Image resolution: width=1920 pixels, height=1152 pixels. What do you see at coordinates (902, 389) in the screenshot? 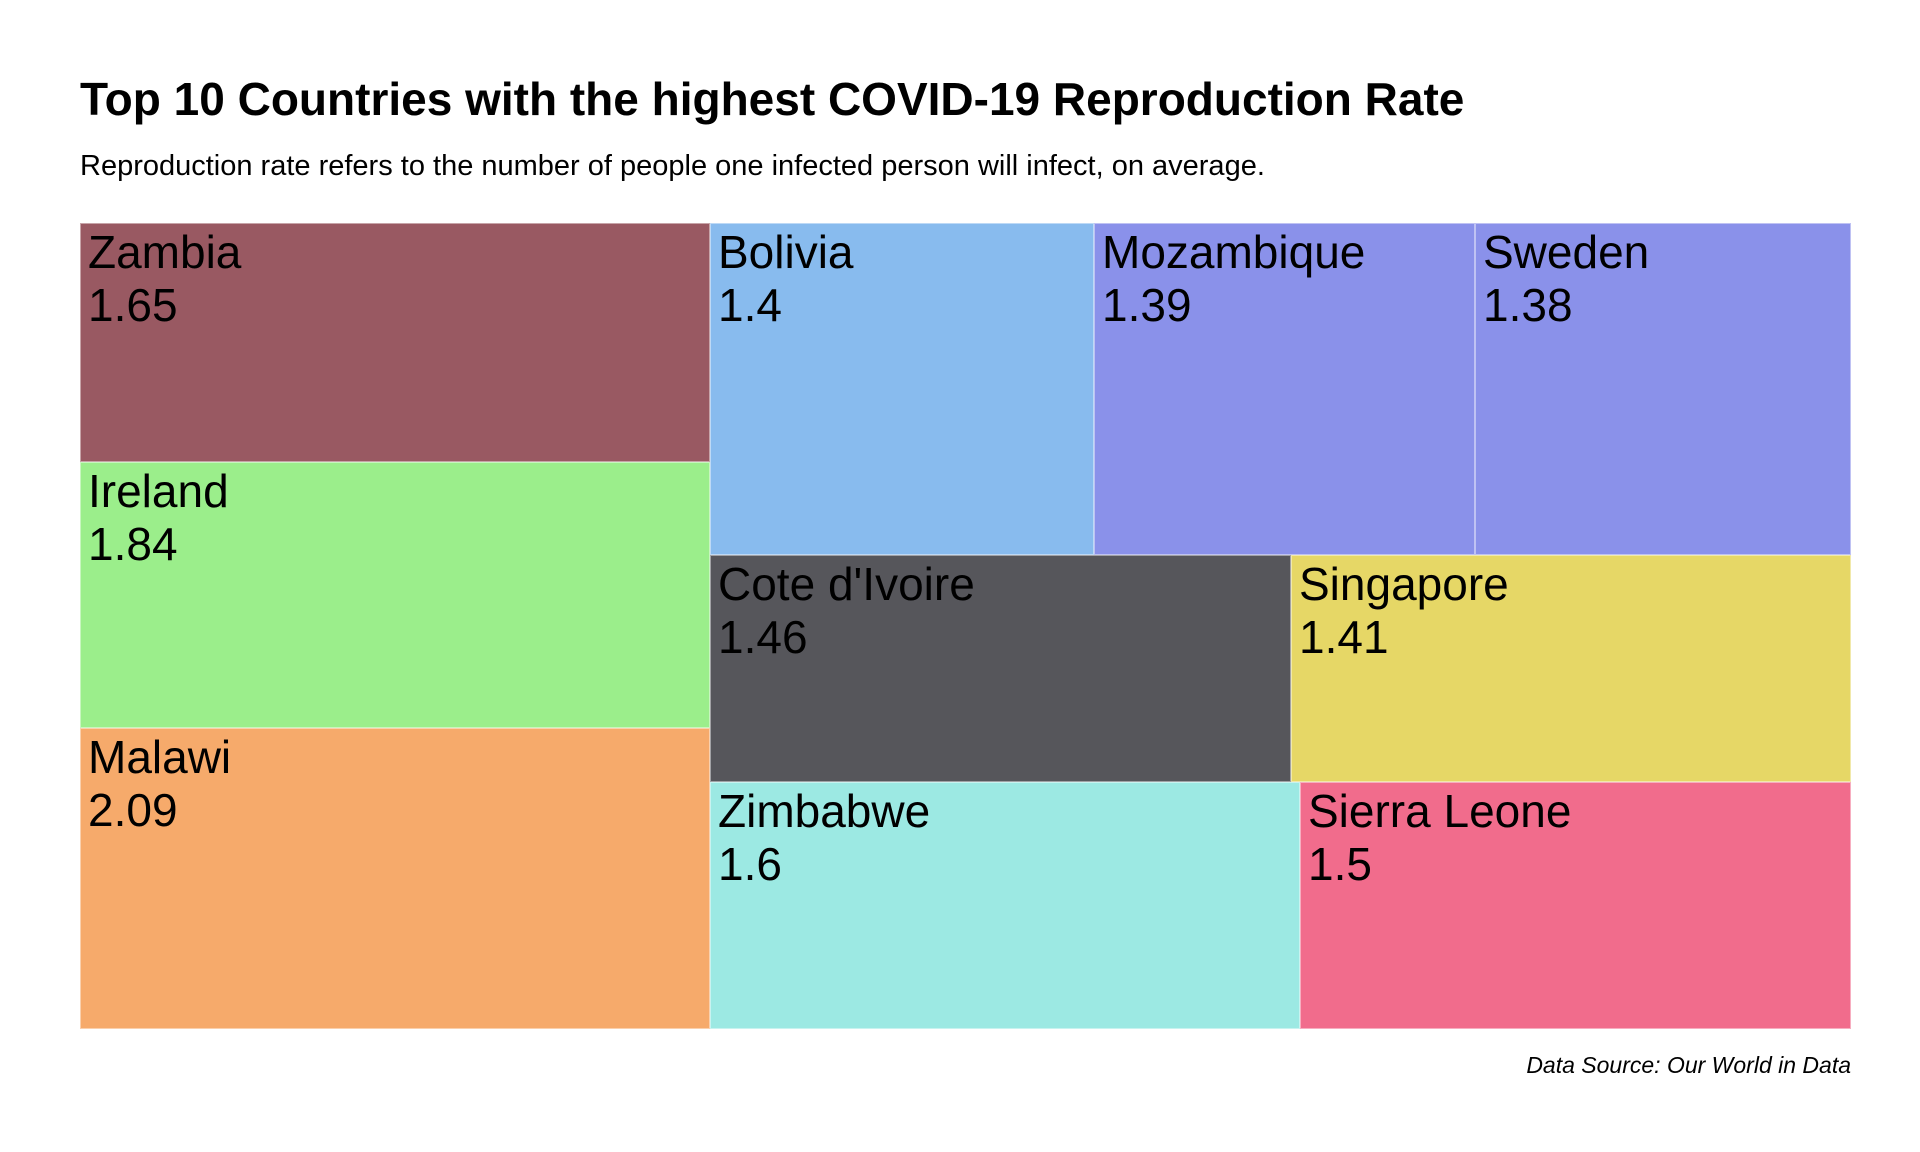
I see `tile-bolivia: Bolivia 1.4` at bounding box center [902, 389].